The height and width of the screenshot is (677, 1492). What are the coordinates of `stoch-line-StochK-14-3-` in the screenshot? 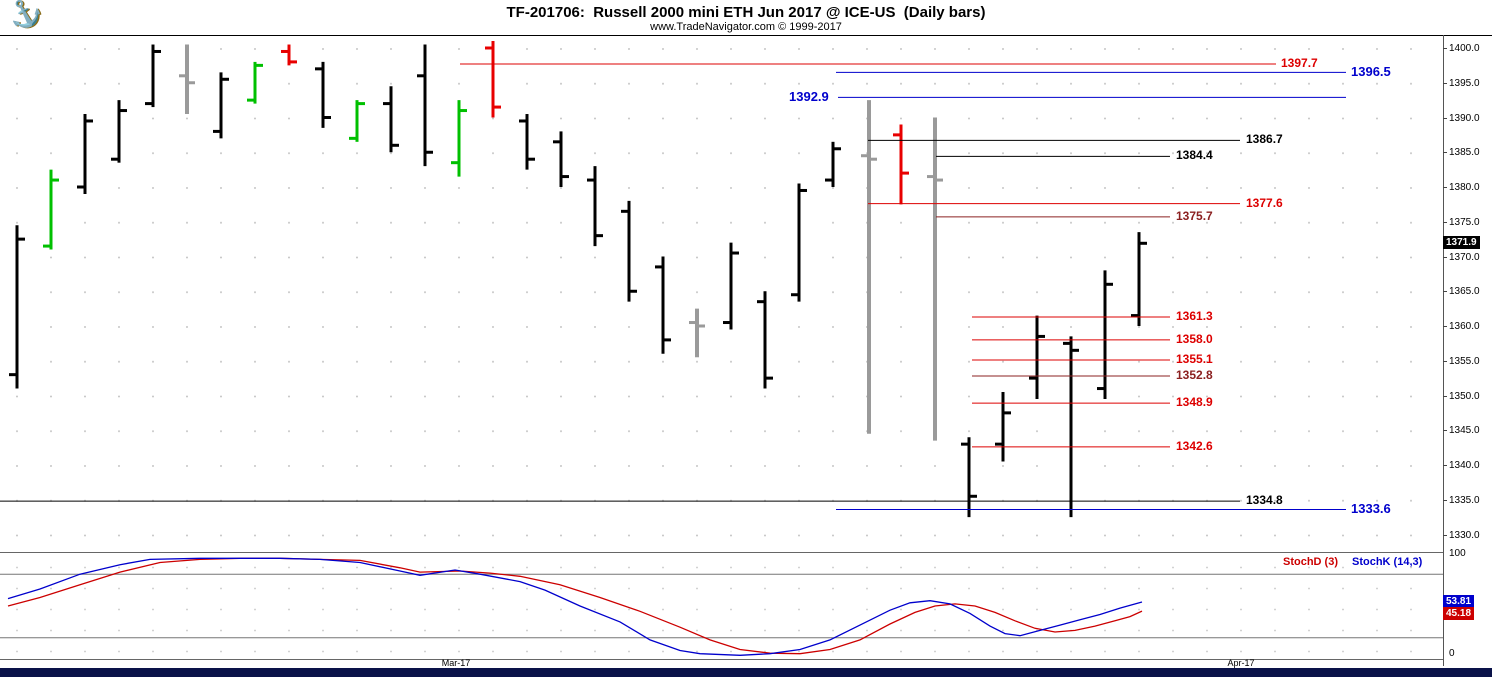 It's located at (575, 606).